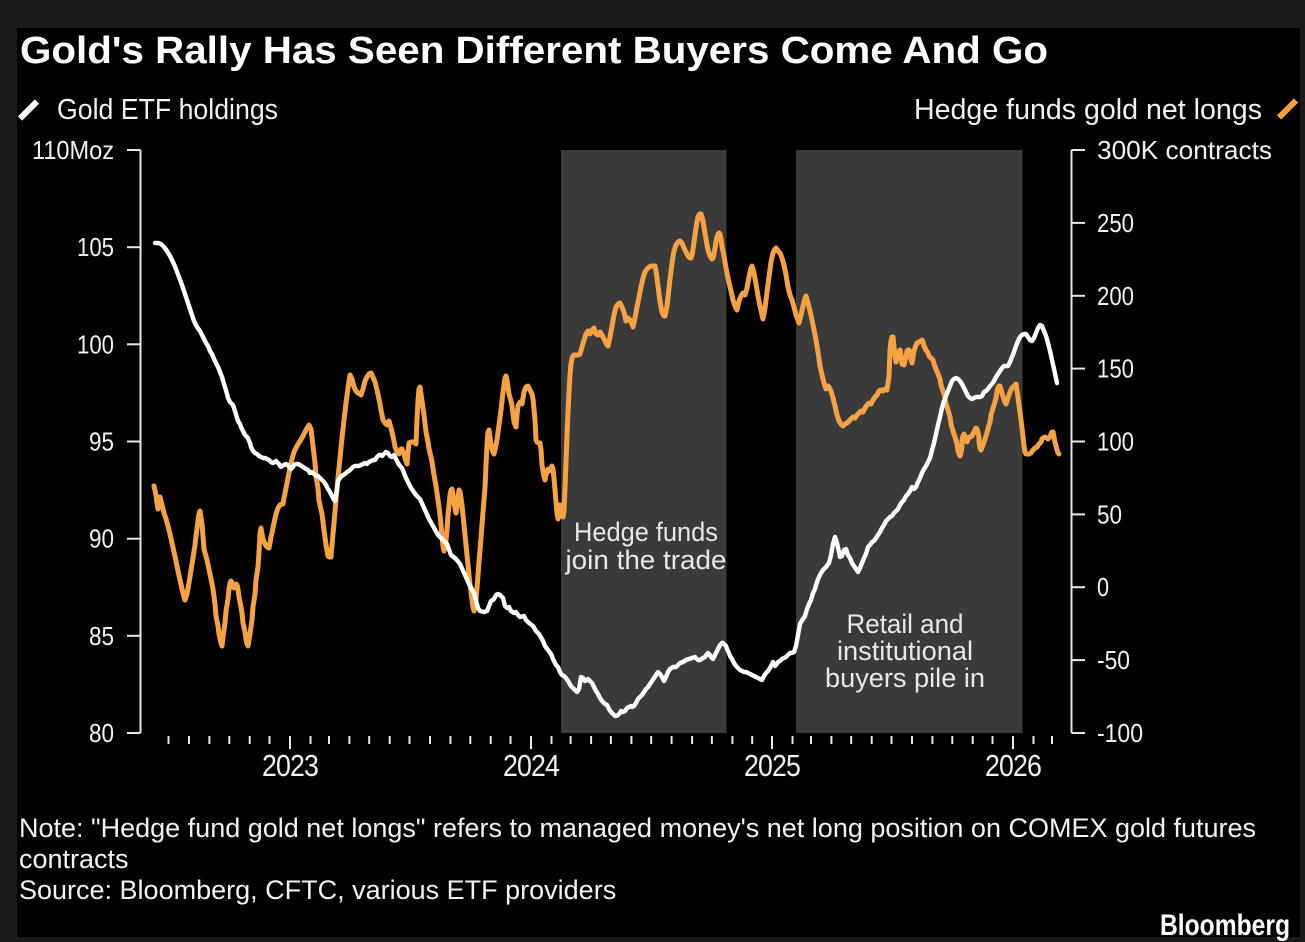 This screenshot has width=1305, height=942. What do you see at coordinates (1184, 150) in the screenshot?
I see `svg-text: 300K contracts` at bounding box center [1184, 150].